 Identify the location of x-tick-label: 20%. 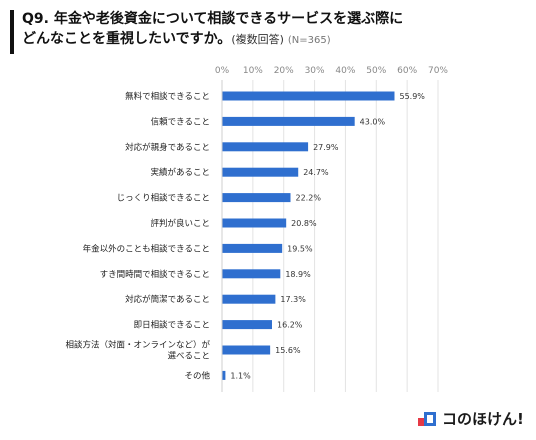
(284, 71).